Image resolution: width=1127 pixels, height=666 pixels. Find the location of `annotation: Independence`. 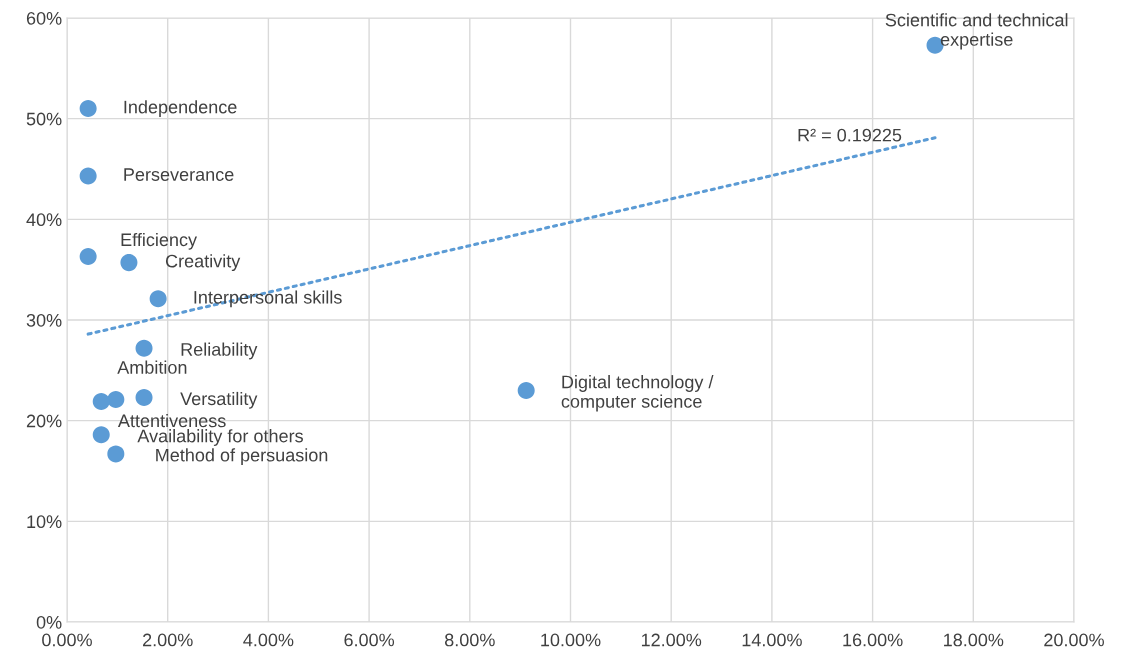

annotation: Independence is located at coordinates (180, 109).